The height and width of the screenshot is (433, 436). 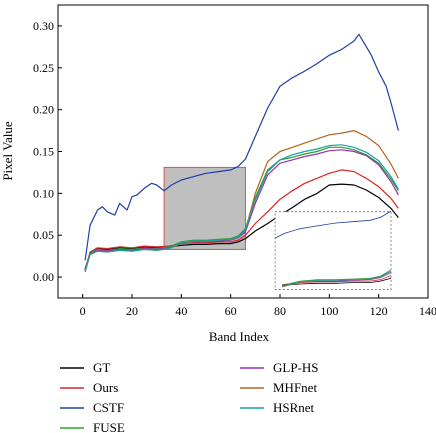 I want to click on x-tick-label: 0, so click(x=83, y=311).